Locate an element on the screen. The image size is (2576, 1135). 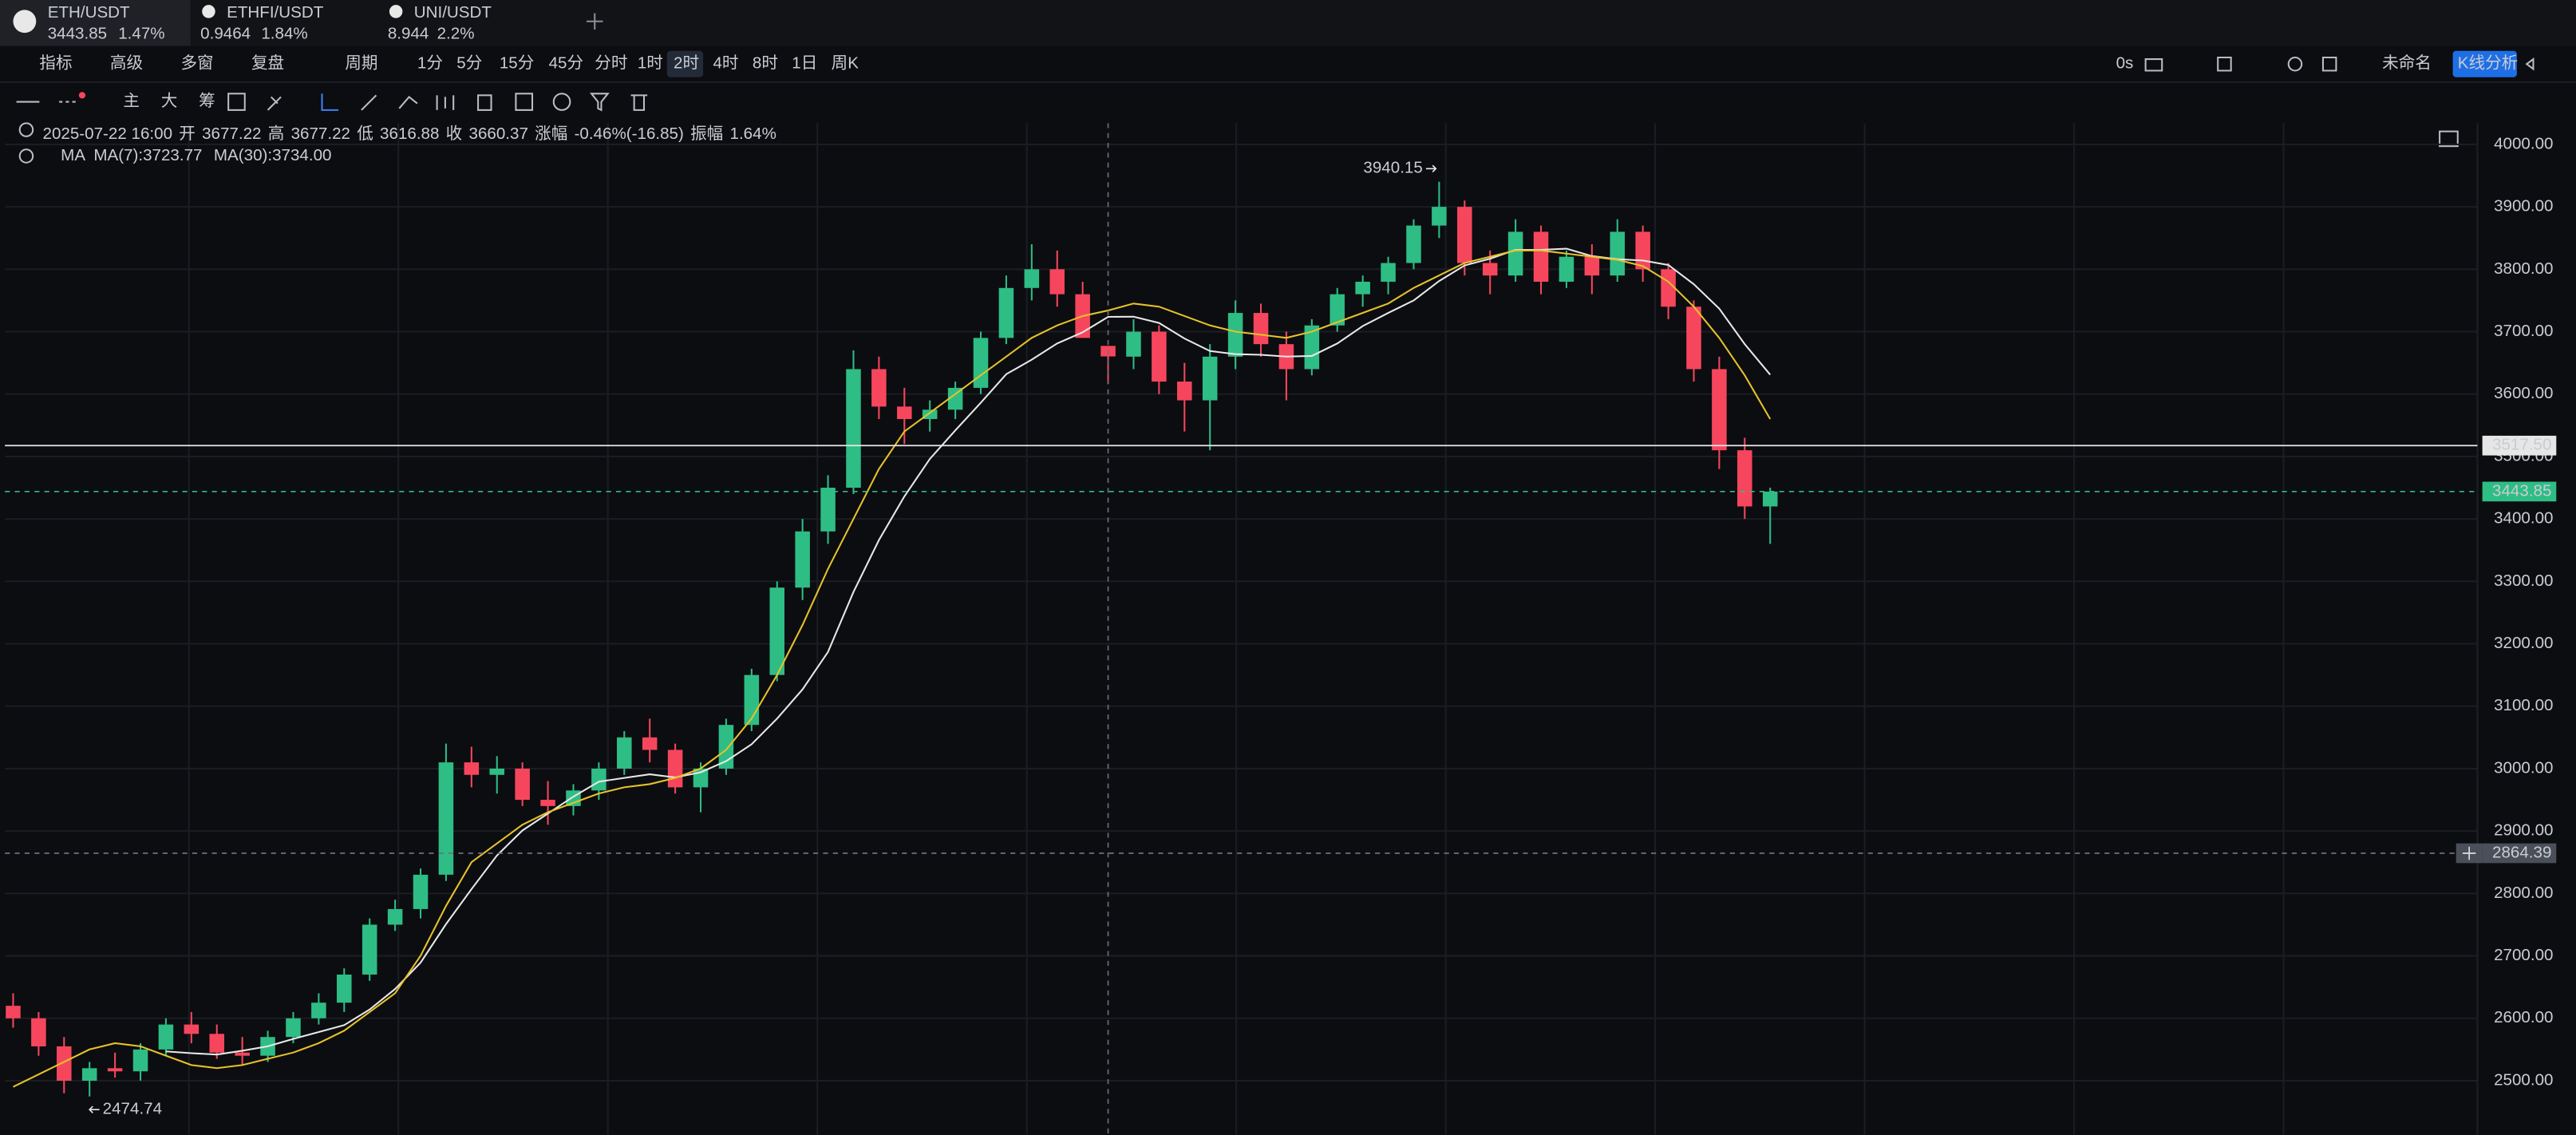
price-line-label: 3517.50 is located at coordinates (2521, 445).